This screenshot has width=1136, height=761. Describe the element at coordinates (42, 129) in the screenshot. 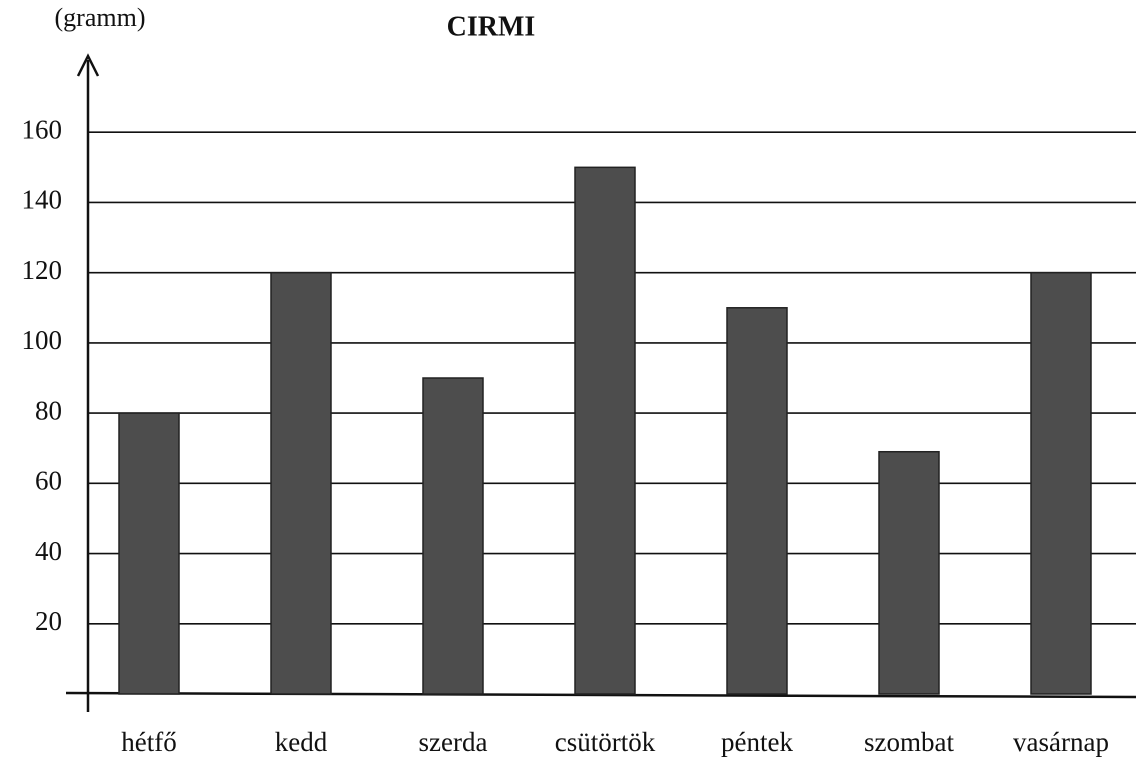

I see `y-tick-label: 160` at that location.